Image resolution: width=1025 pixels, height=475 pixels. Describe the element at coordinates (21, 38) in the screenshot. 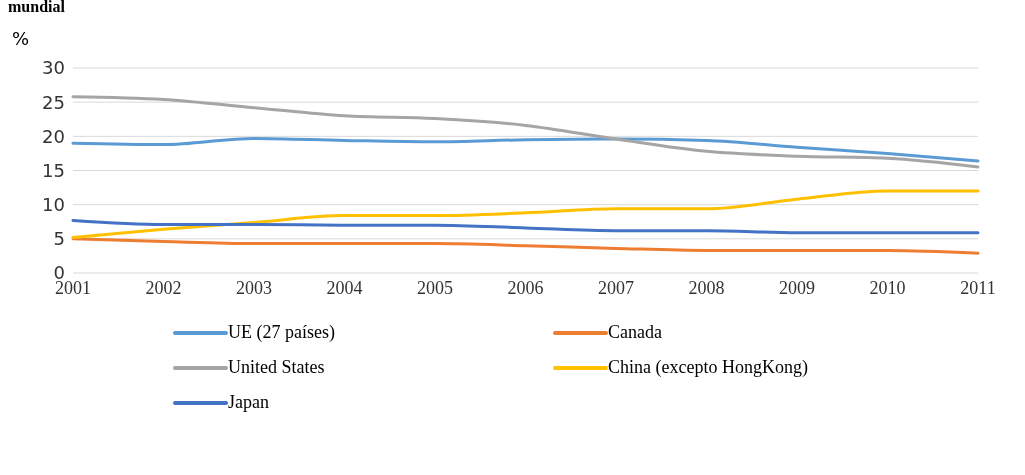

I see `y-axis-title: %` at that location.